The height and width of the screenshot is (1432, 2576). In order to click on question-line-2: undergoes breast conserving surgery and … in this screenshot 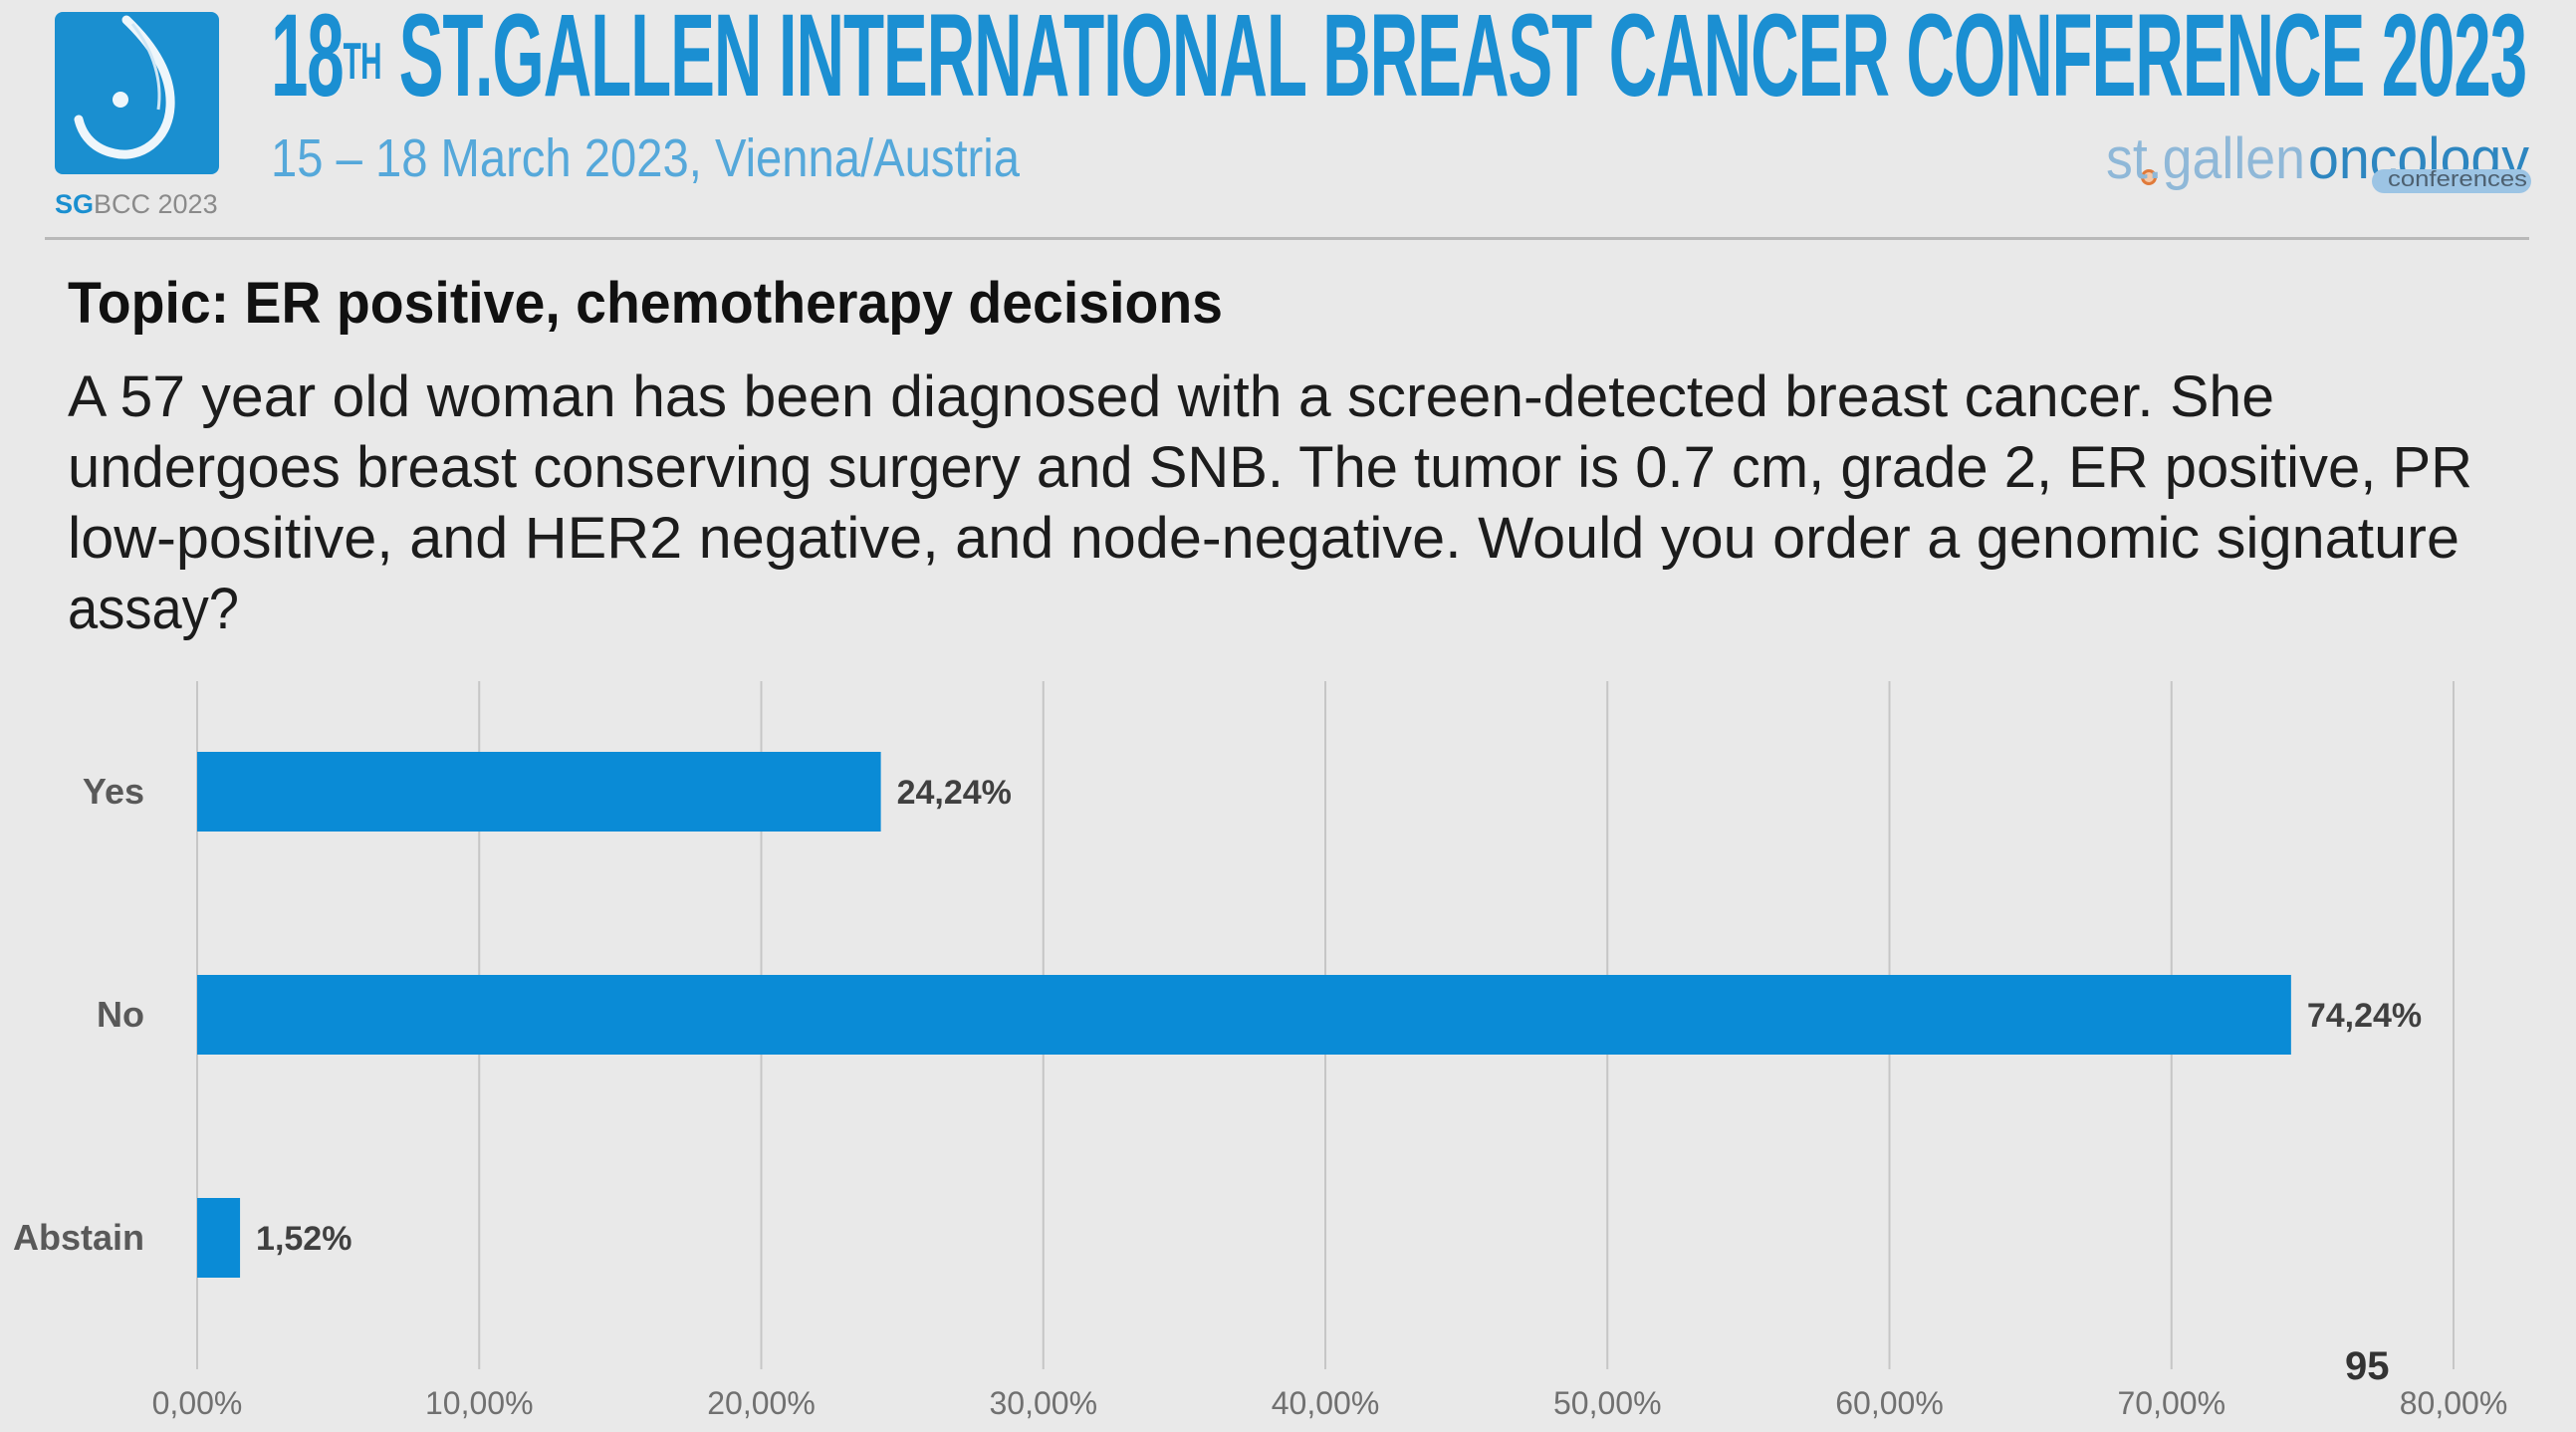, I will do `click(1270, 468)`.